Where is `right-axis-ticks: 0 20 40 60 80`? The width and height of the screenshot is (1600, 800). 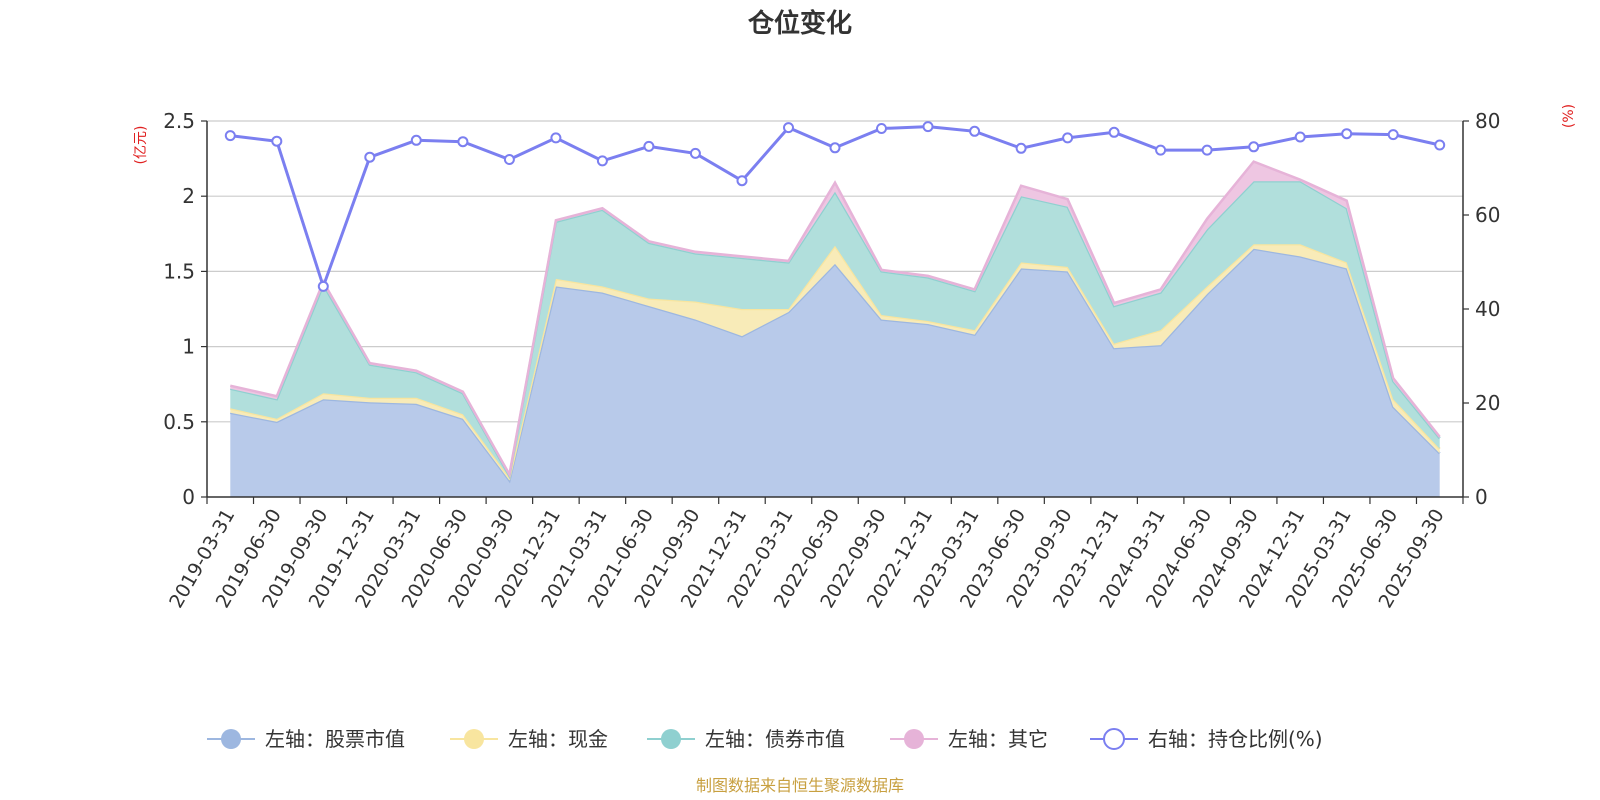 right-axis-ticks: 0 20 40 60 80 is located at coordinates (1481, 309).